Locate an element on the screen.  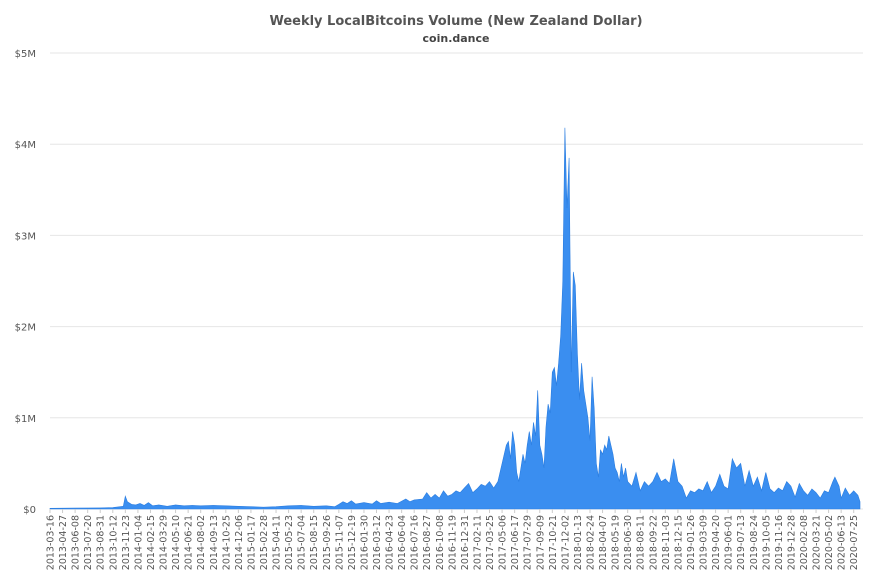
x-tick-label: 2019-12-28 is located at coordinates (791, 542).